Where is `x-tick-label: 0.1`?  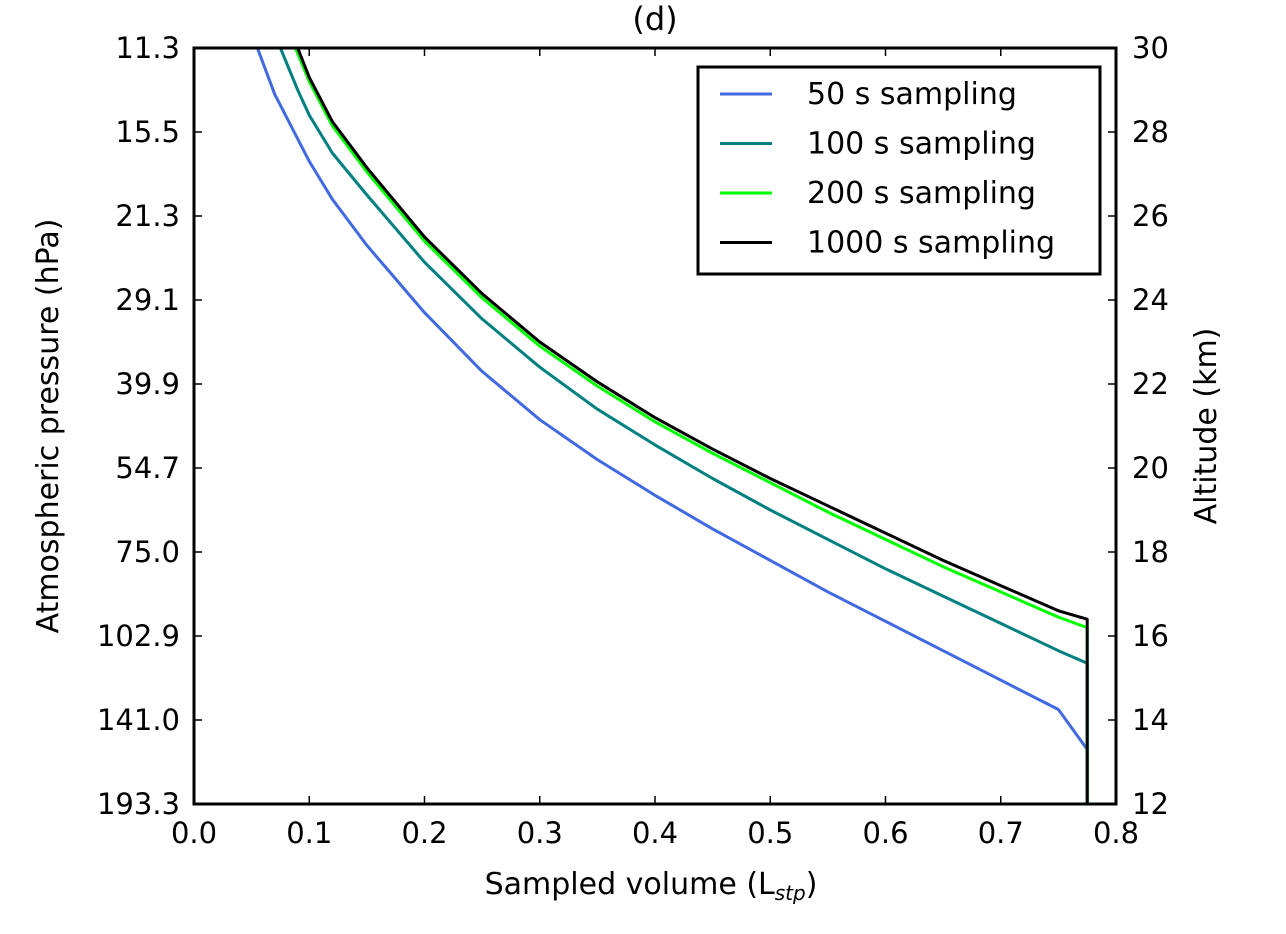
x-tick-label: 0.1 is located at coordinates (309, 833).